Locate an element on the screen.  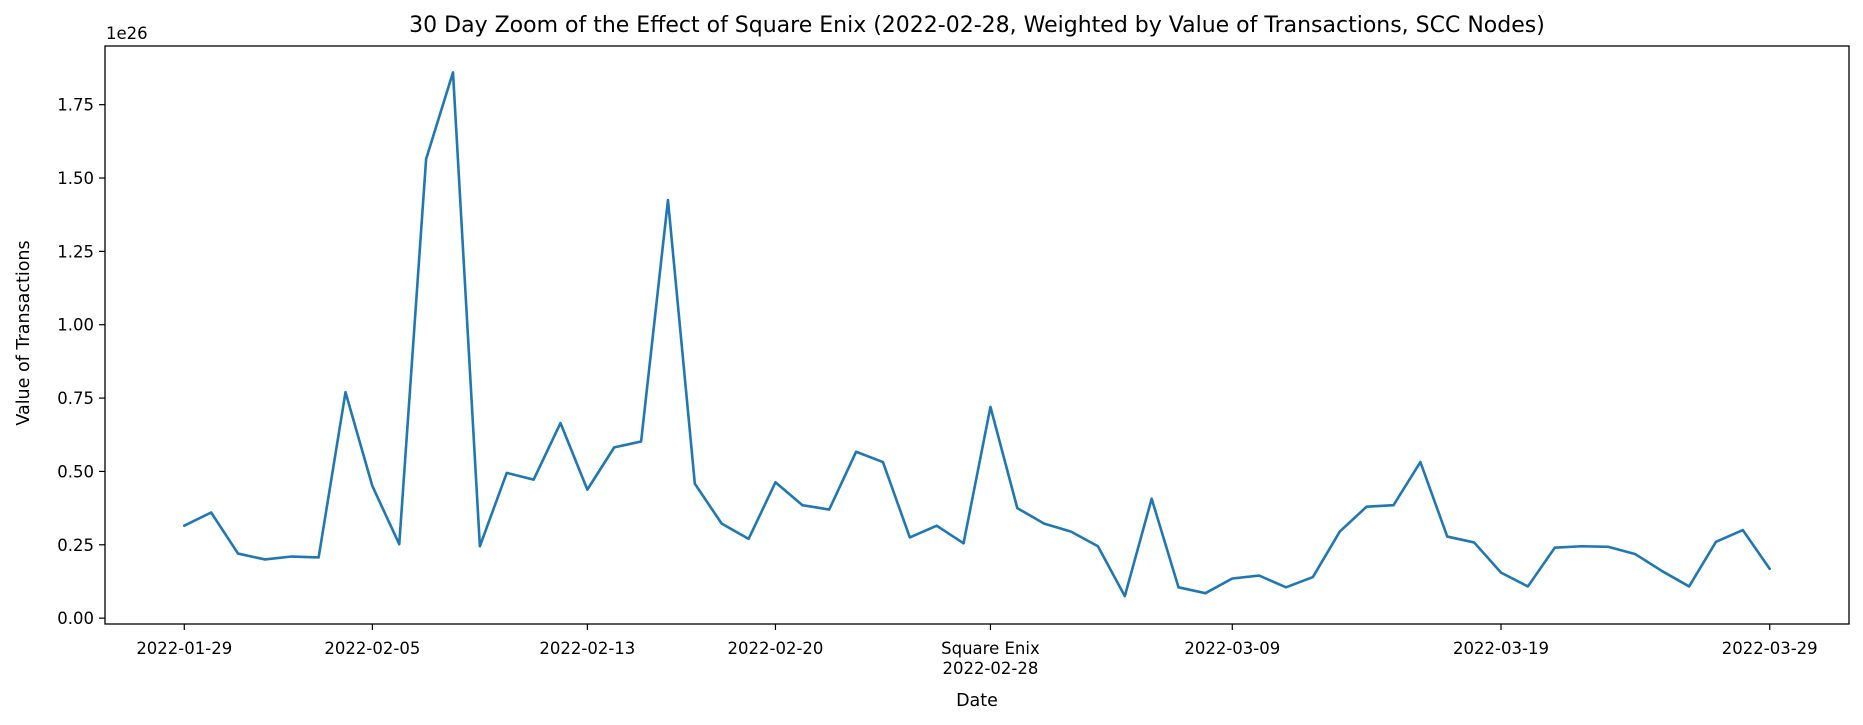
event-label: Square Enix is located at coordinates (990, 648).